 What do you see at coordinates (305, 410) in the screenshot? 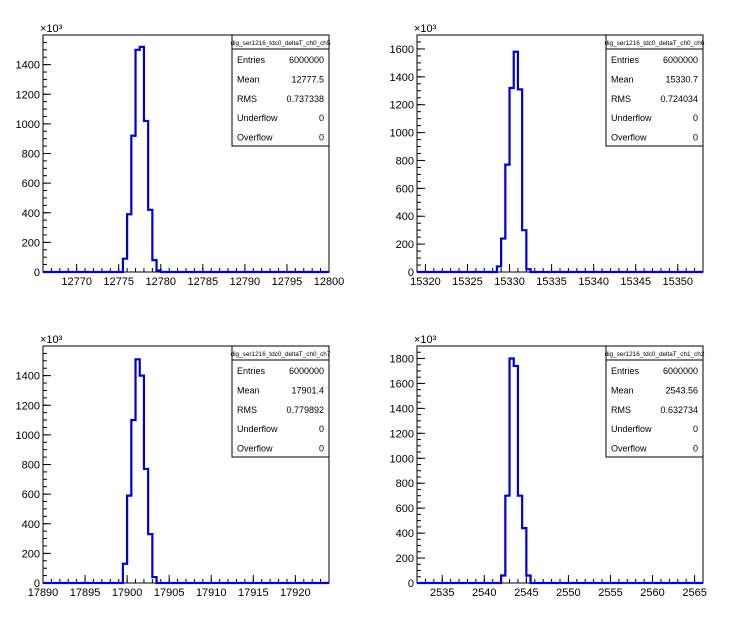
I see `stats-value: 0.779892` at bounding box center [305, 410].